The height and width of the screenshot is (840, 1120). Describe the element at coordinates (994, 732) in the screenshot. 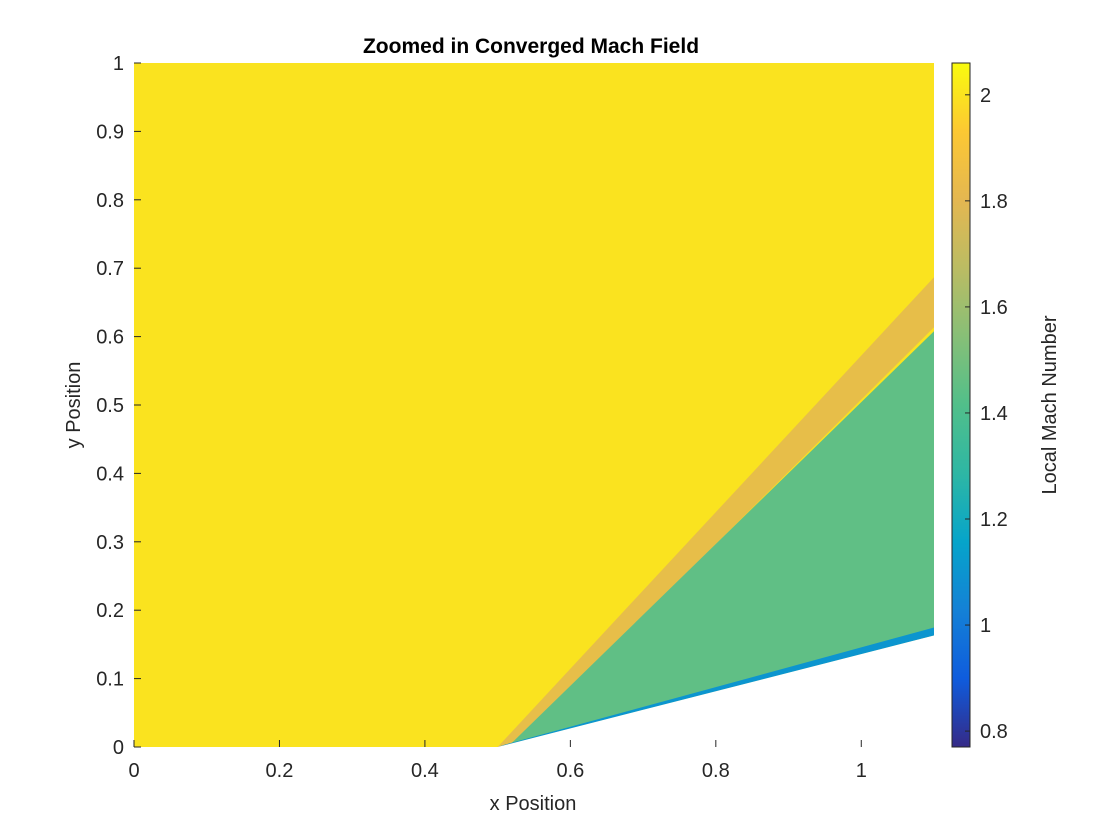

I see `colorbar-tick-label: 0.8` at that location.